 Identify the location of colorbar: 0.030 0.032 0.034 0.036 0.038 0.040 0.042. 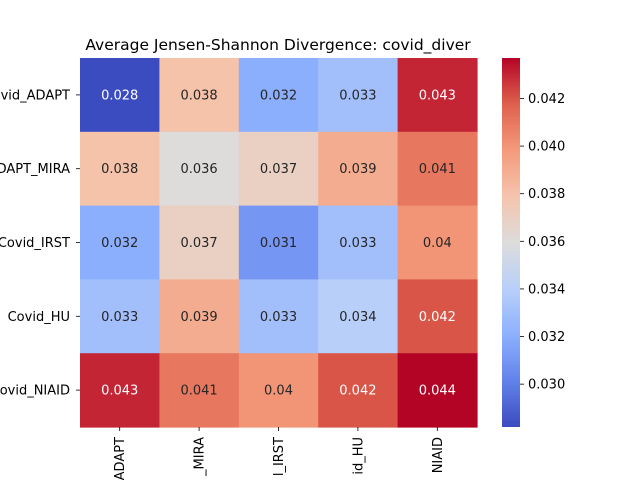
(533, 242).